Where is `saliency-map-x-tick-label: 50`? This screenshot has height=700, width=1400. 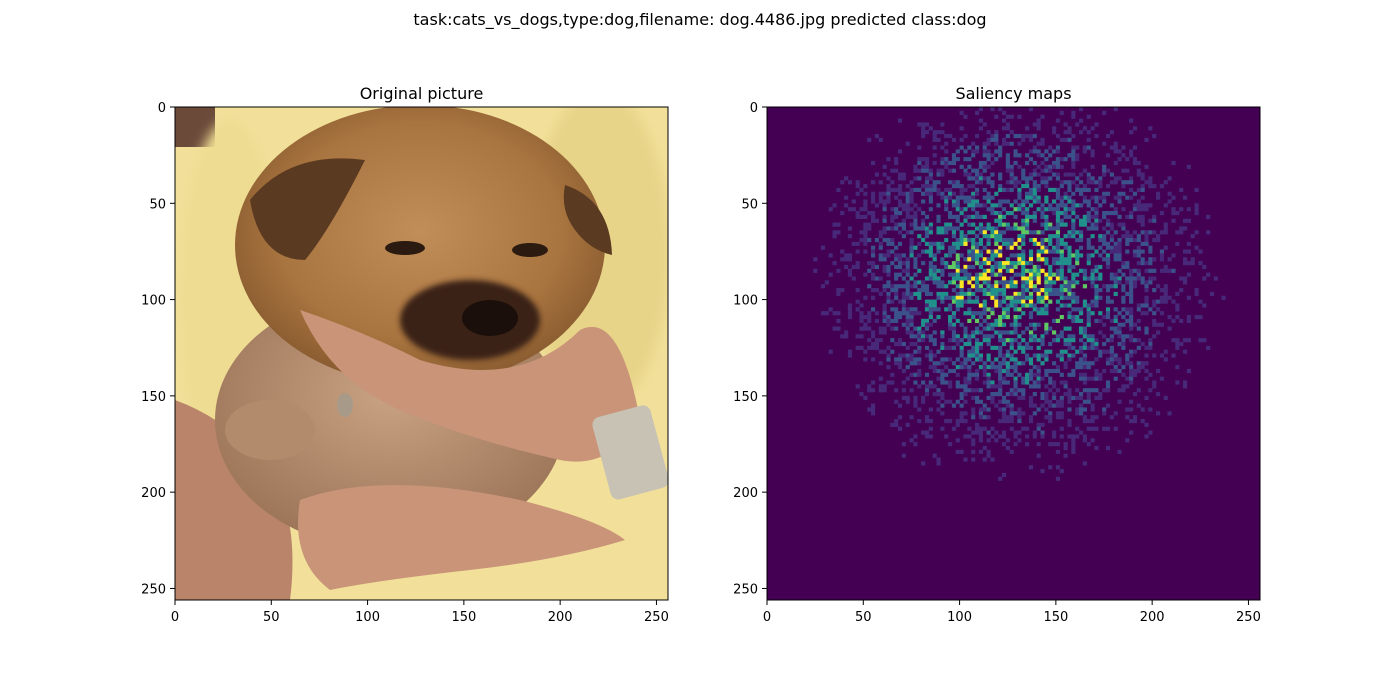
saliency-map-x-tick-label: 50 is located at coordinates (863, 617).